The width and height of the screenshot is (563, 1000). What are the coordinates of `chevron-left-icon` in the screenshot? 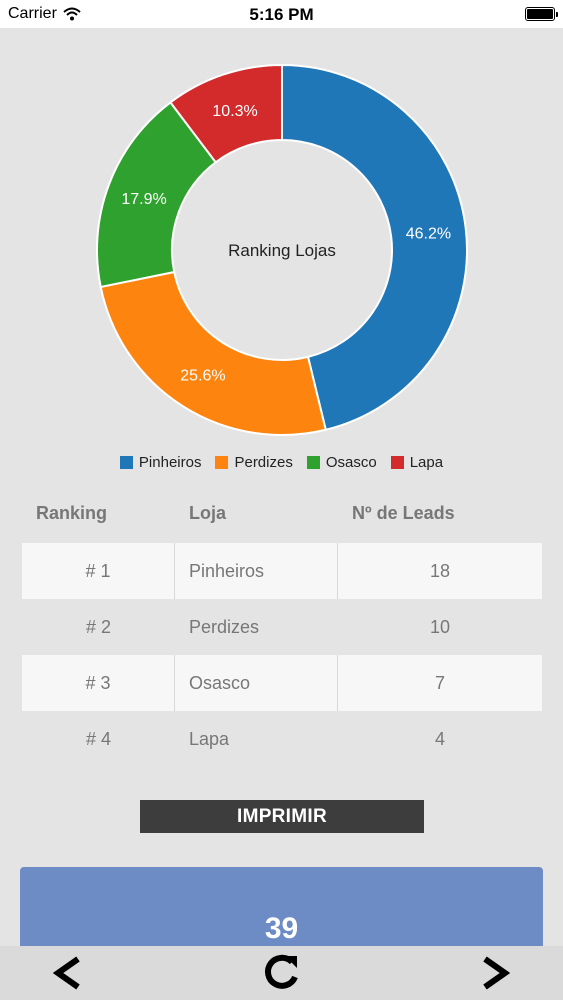 It's located at (66, 973).